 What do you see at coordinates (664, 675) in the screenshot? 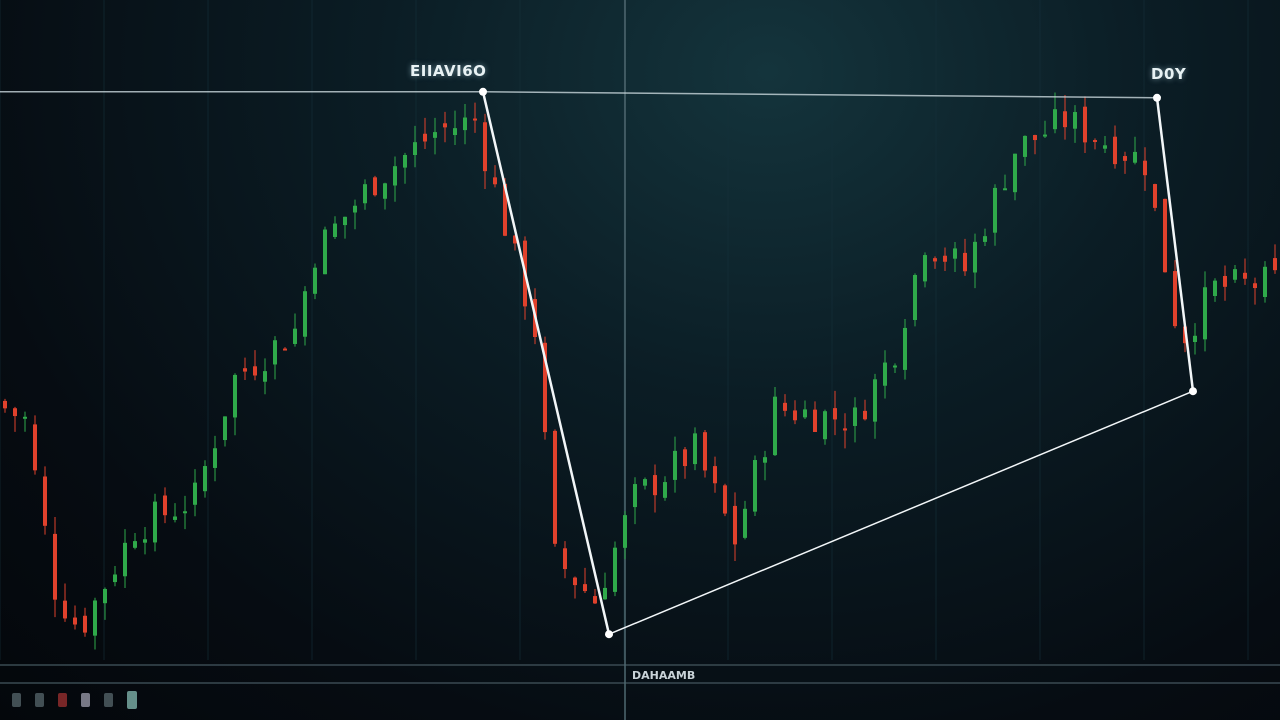
I see `panel-label: DAHAAMB` at bounding box center [664, 675].